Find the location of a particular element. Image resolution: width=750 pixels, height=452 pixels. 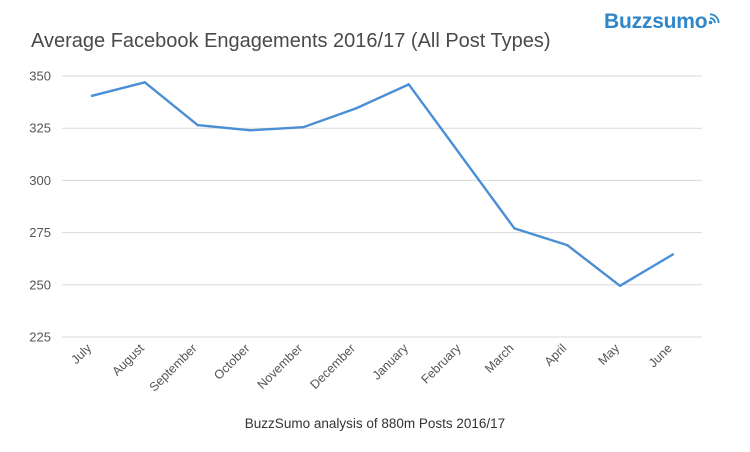

brand-logo: Buzzsumo is located at coordinates (663, 22).